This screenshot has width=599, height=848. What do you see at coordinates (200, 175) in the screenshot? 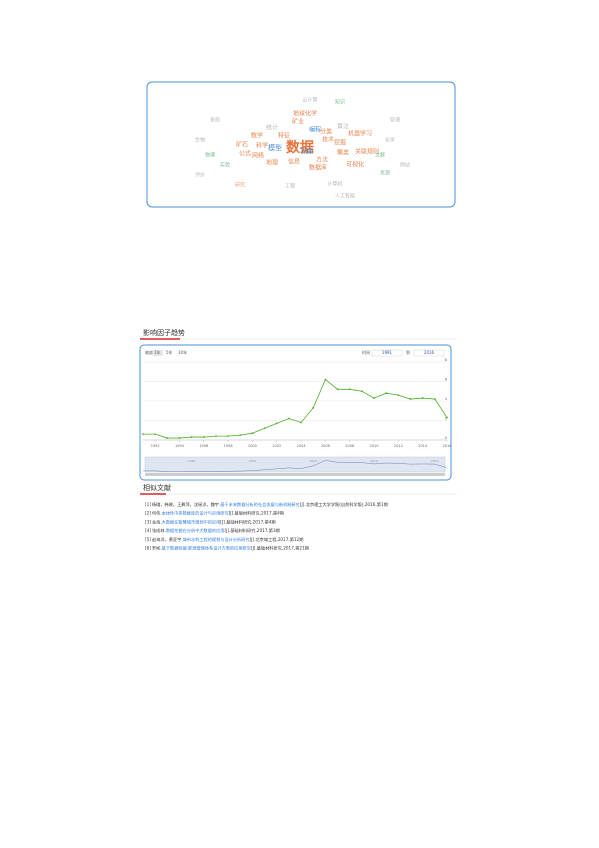
I see `cloud-word: 评价` at bounding box center [200, 175].